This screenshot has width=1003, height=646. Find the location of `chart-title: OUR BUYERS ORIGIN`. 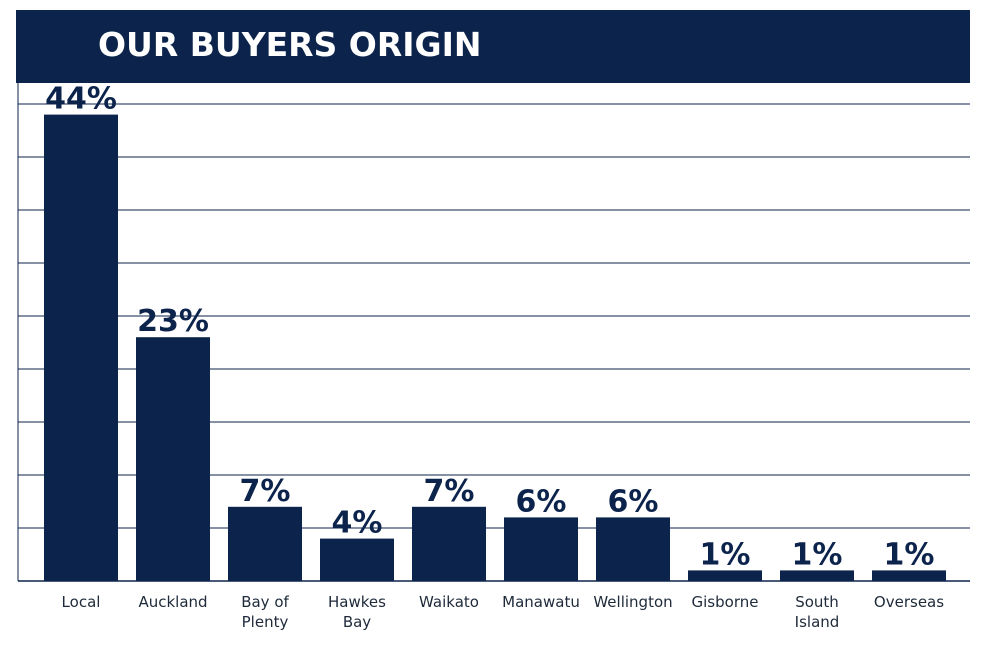

chart-title: OUR BUYERS ORIGIN is located at coordinates (290, 44).